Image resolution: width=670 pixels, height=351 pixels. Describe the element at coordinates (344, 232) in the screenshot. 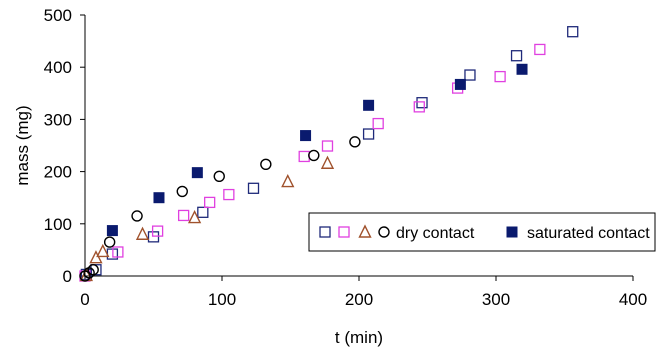

I see `legend-marker-dry-square-magenta` at that location.